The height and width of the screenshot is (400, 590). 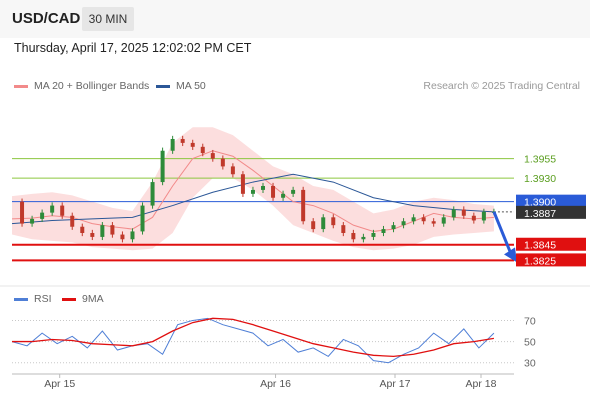 I want to click on x-tick-label-4: Apr 18, so click(x=481, y=384).